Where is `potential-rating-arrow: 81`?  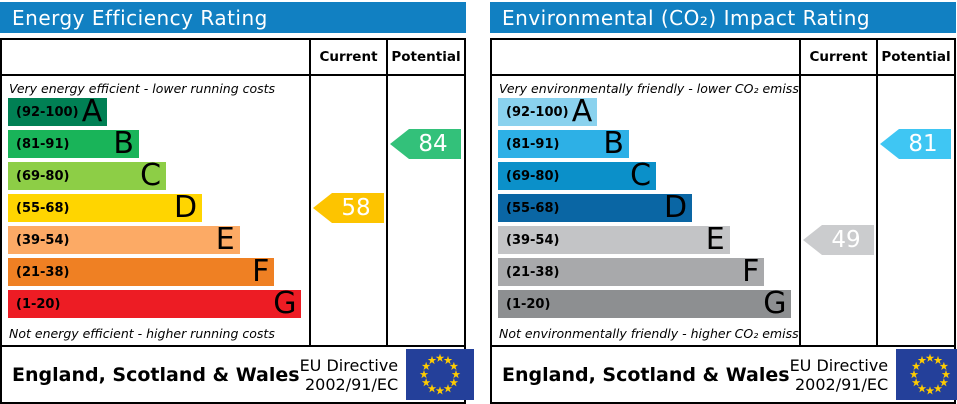
potential-rating-arrow: 81 is located at coordinates (915, 144).